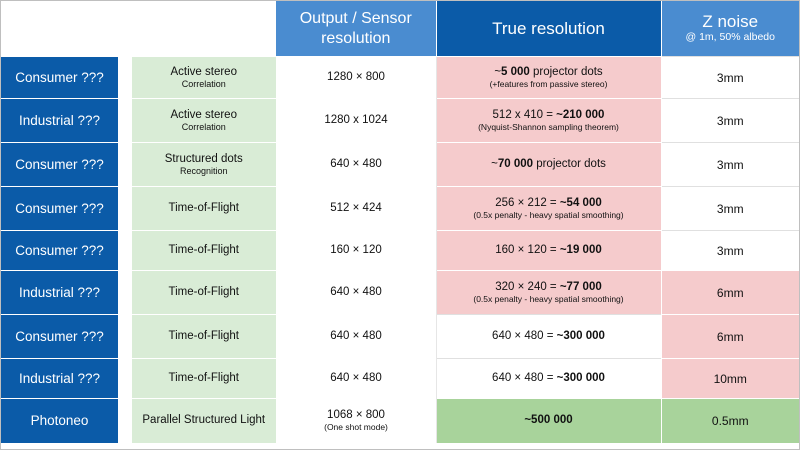 This screenshot has width=800, height=450. What do you see at coordinates (730, 21) in the screenshot?
I see `header-z-noise-title: Z noise` at bounding box center [730, 21].